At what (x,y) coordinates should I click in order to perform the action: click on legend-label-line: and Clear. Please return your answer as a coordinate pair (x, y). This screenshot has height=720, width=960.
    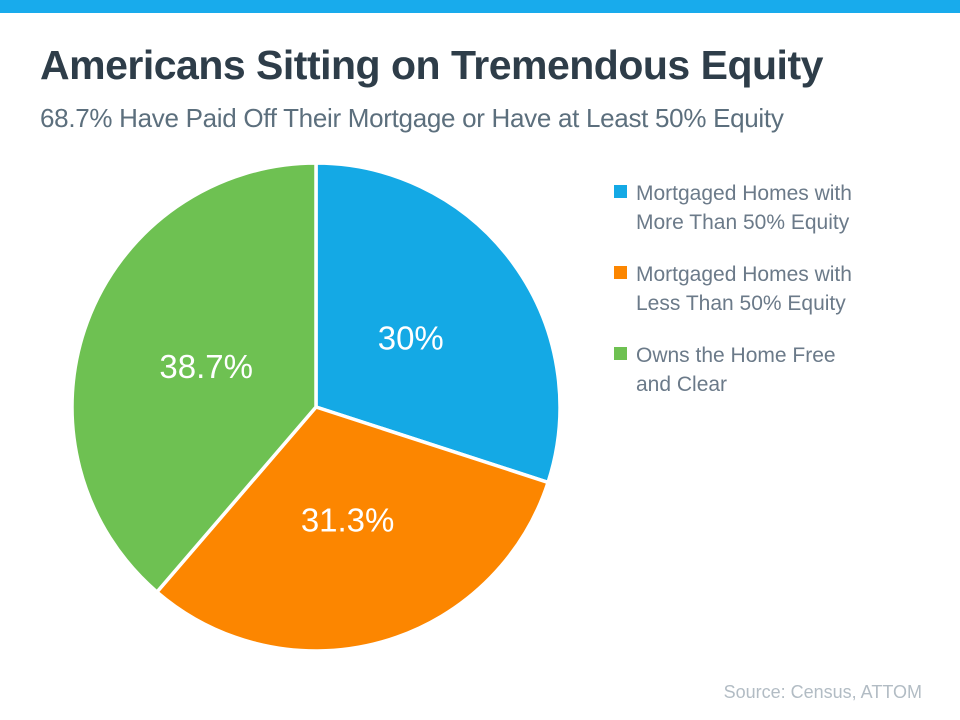
    Looking at the image, I should click on (682, 384).